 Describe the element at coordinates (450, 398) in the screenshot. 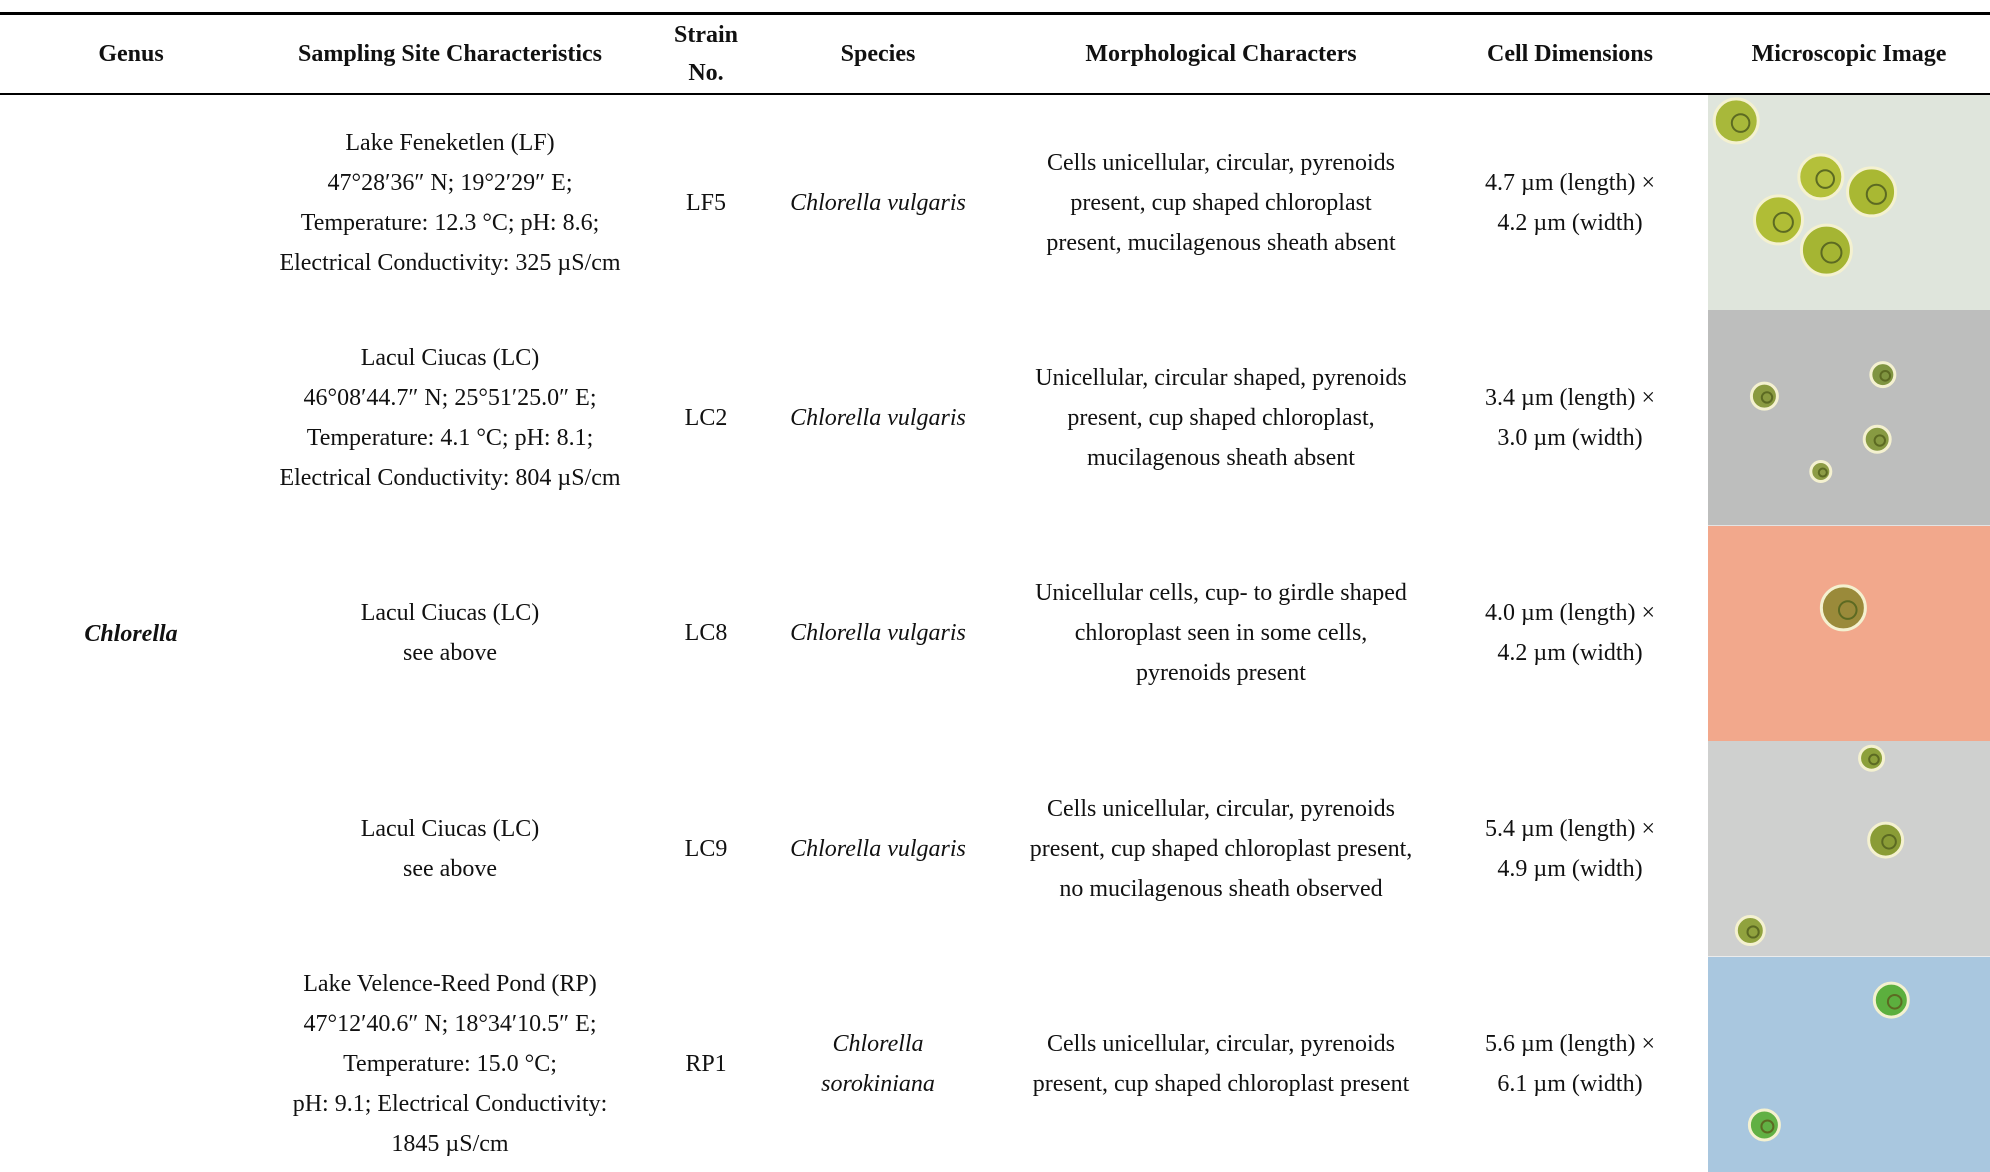

I see `site-line: 46°08′44.7″ N; 25°51′25.0″ E;` at that location.